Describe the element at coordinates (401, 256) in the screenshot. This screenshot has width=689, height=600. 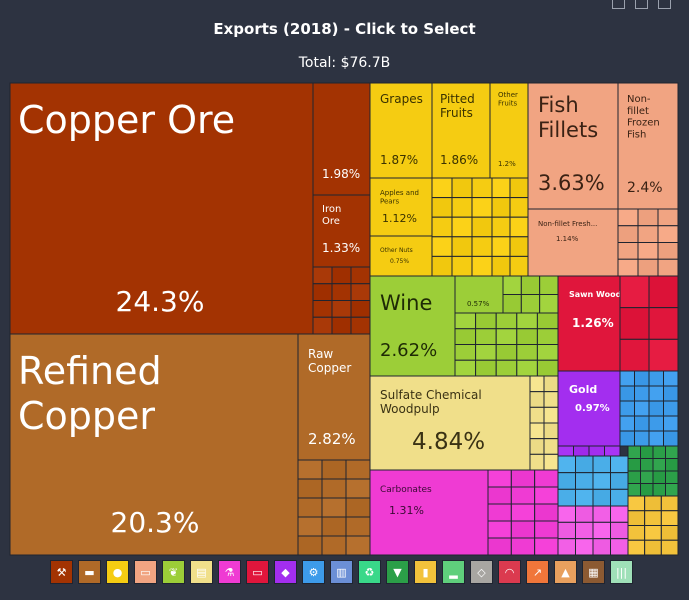
I see `tile-other-nuts` at that location.